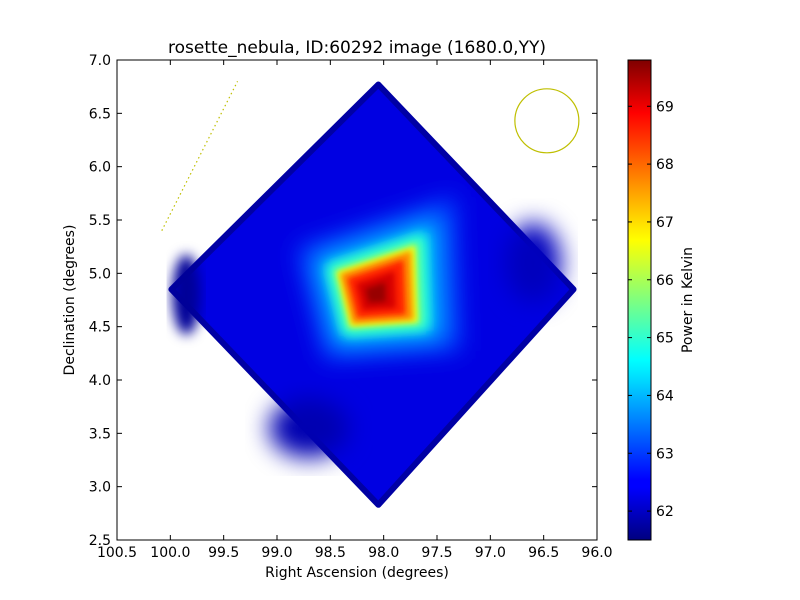 Image resolution: width=800 pixels, height=600 pixels. Describe the element at coordinates (100, 328) in the screenshot. I see `y-tick-label: 4.5` at that location.